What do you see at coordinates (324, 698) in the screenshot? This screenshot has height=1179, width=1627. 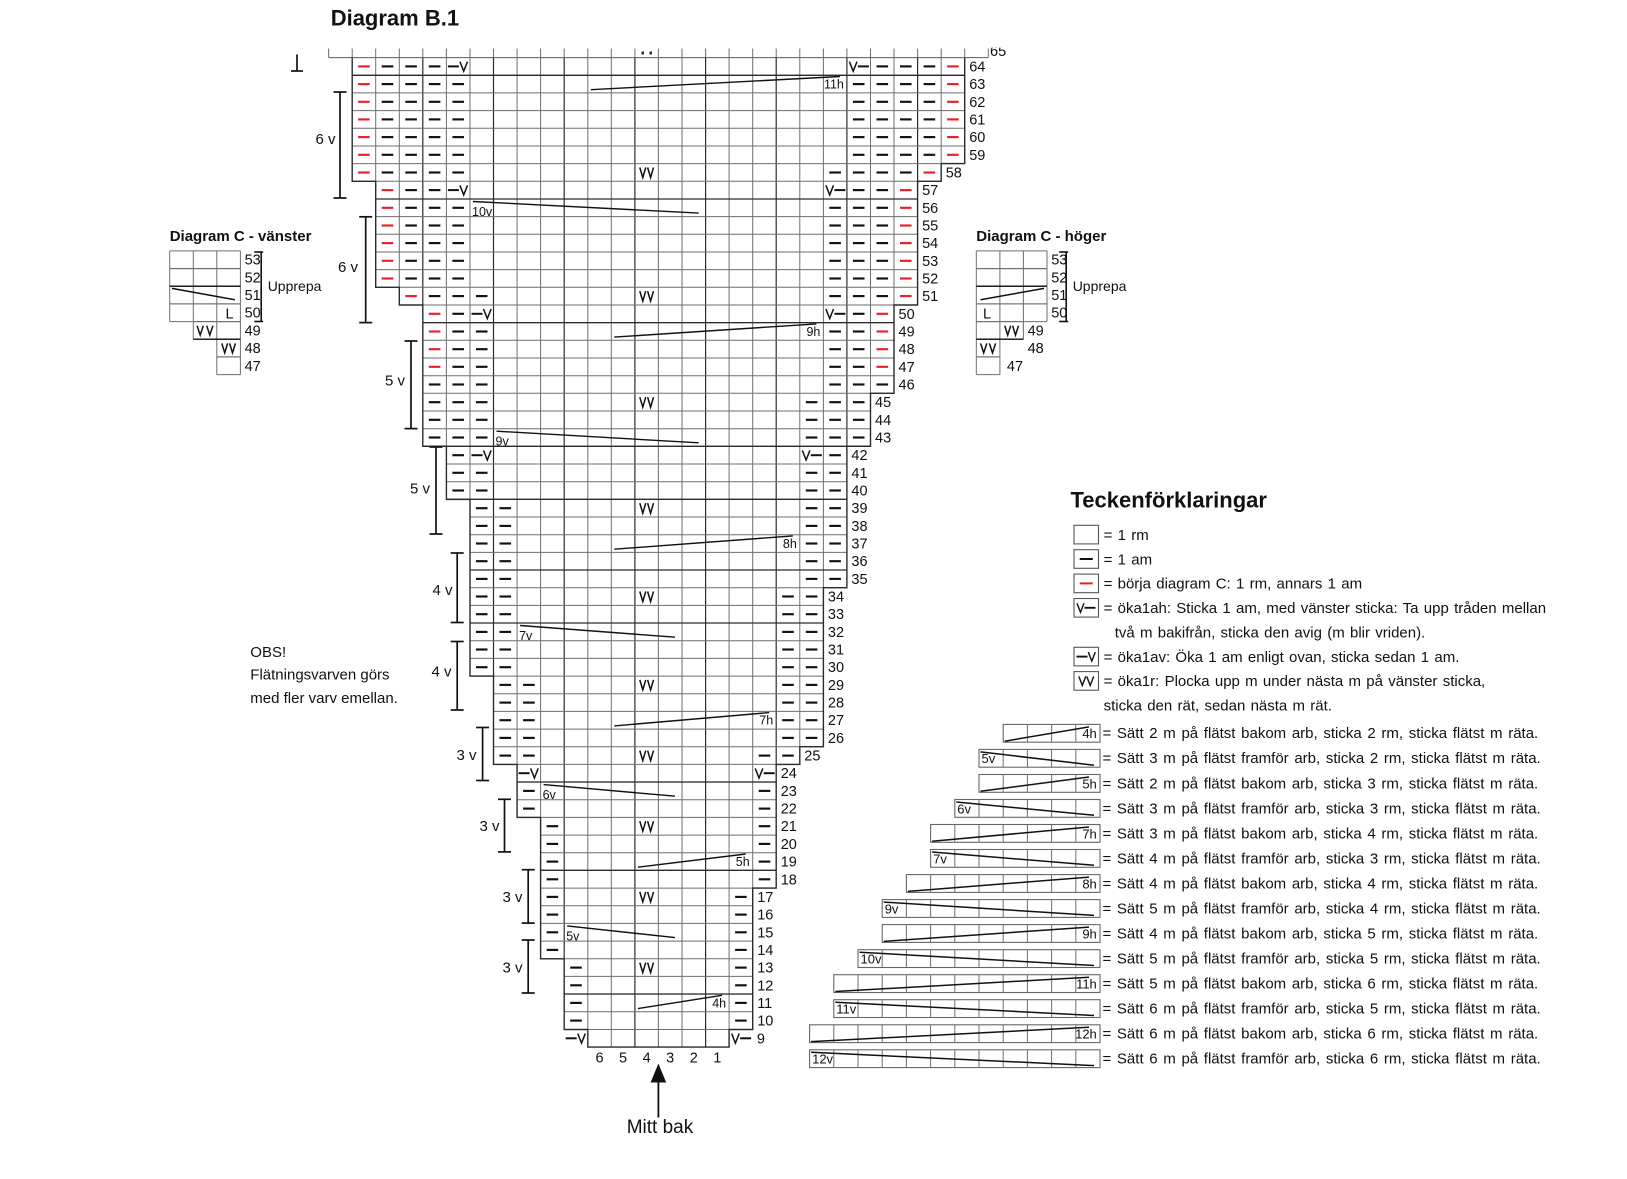 I see `svg-text: med fler varv emellan.` at bounding box center [324, 698].